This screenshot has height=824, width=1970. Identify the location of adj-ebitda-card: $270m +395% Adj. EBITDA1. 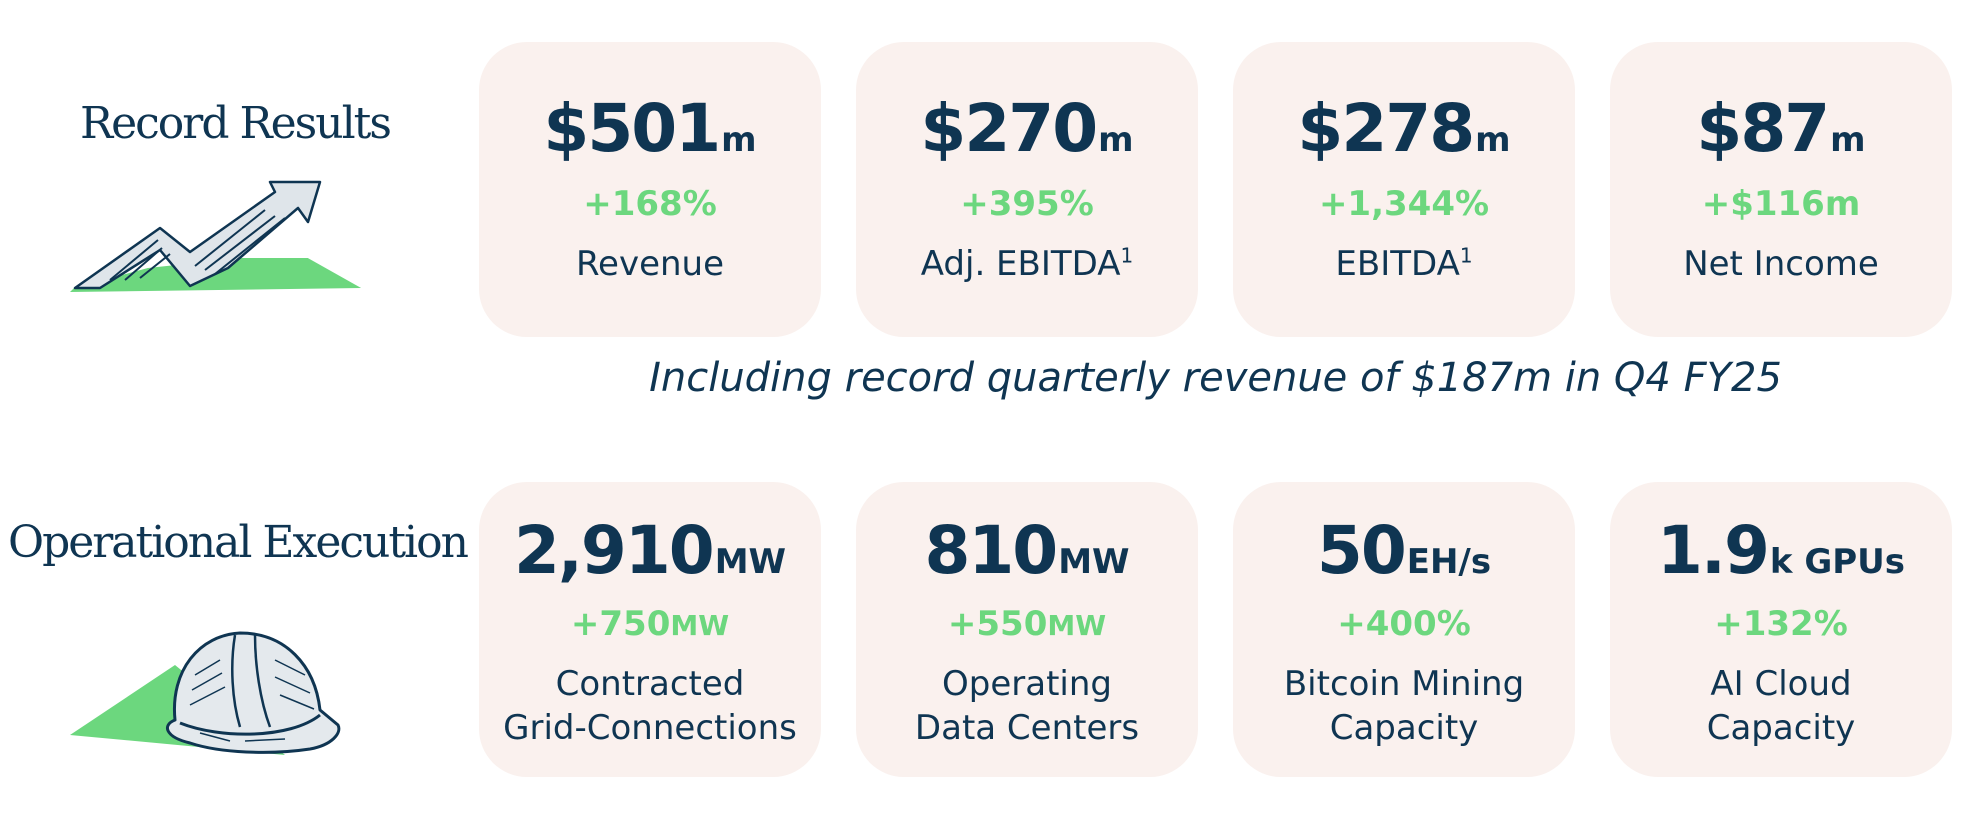
(1027, 189).